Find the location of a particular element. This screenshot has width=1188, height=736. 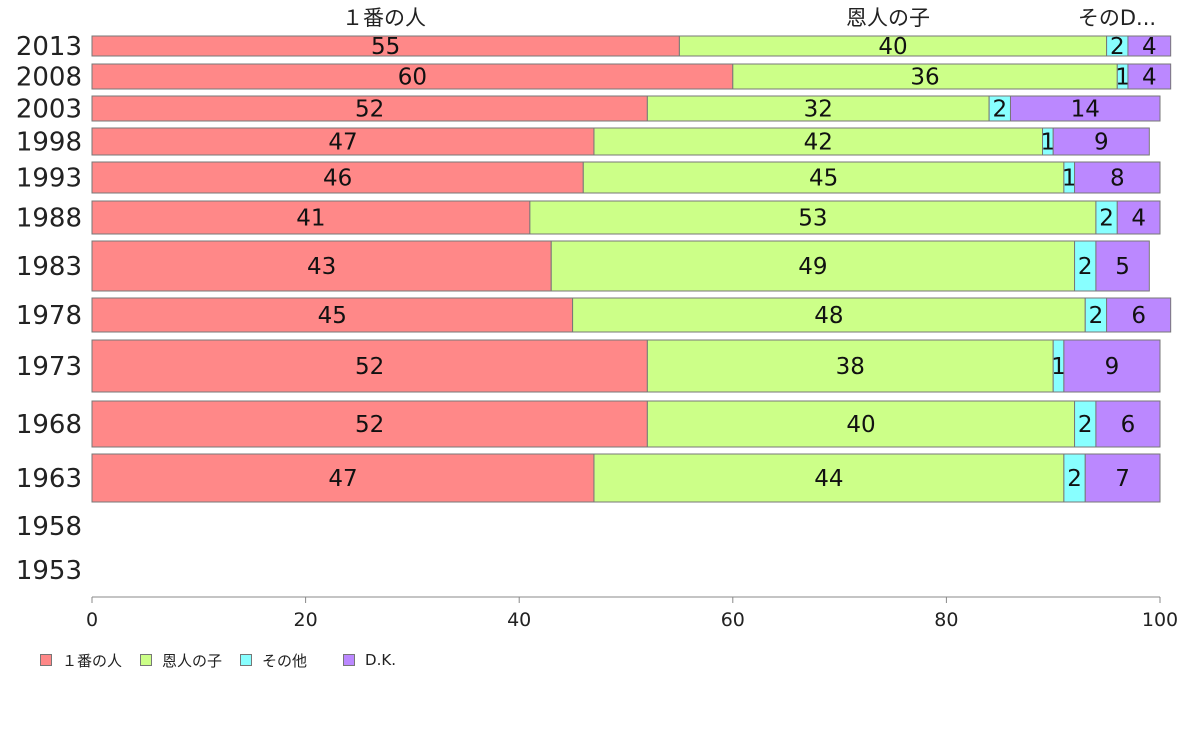

x-tick-label: 100 is located at coordinates (1160, 620).